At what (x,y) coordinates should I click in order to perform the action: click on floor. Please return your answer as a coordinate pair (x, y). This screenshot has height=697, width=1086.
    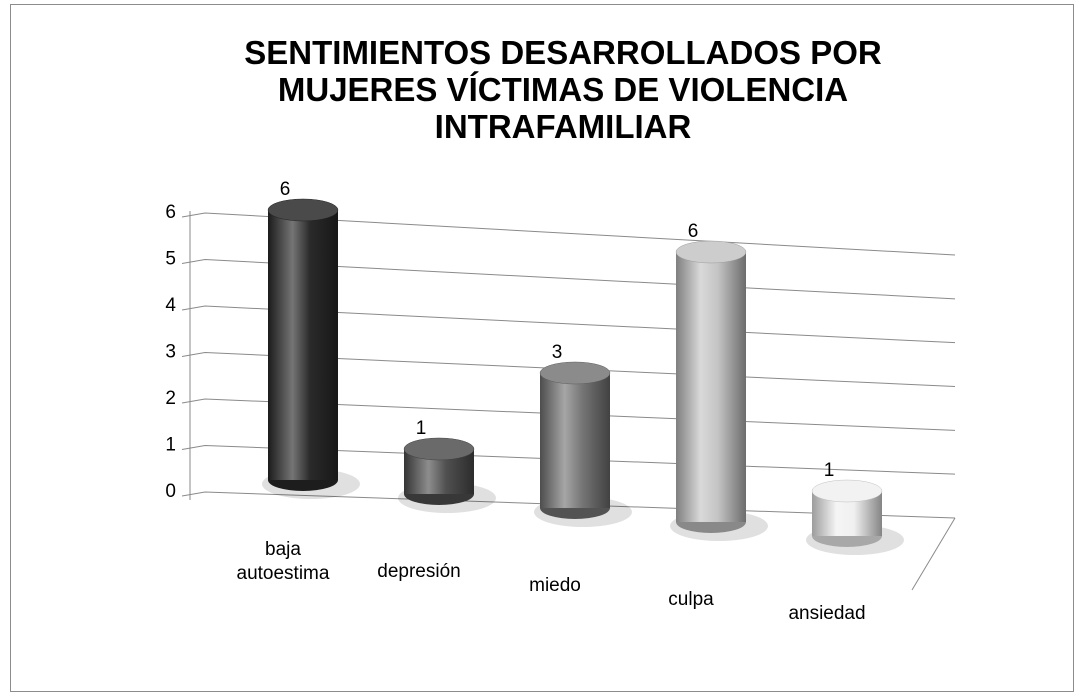
    Looking at the image, I should click on (933, 554).